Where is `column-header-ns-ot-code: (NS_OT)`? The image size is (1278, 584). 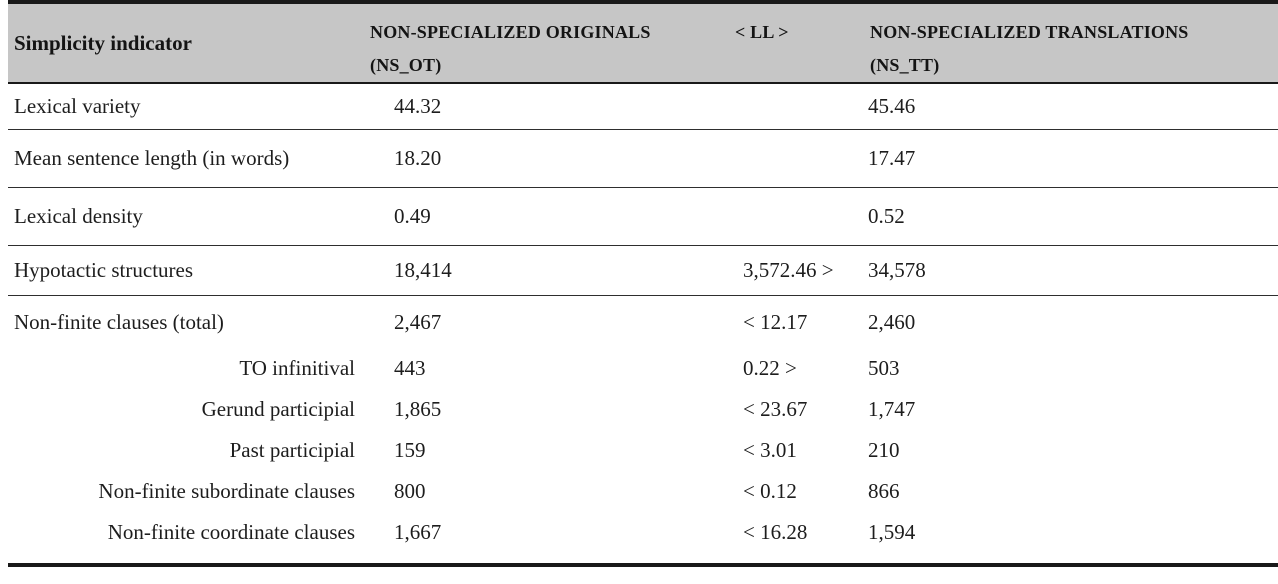 column-header-ns-ot-code: (NS_OT) is located at coordinates (406, 65).